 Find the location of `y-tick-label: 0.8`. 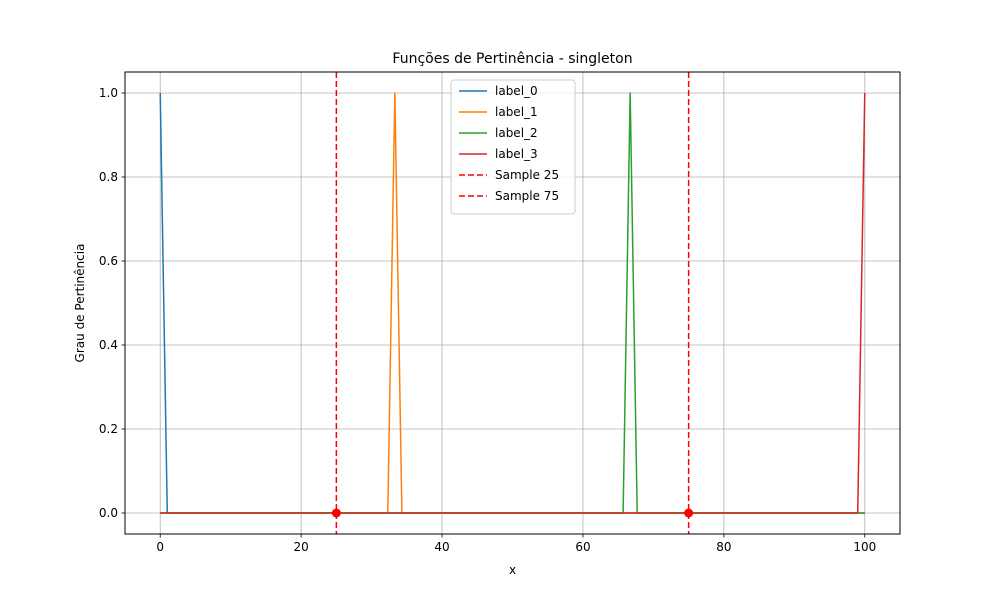

y-tick-label: 0.8 is located at coordinates (108, 177).